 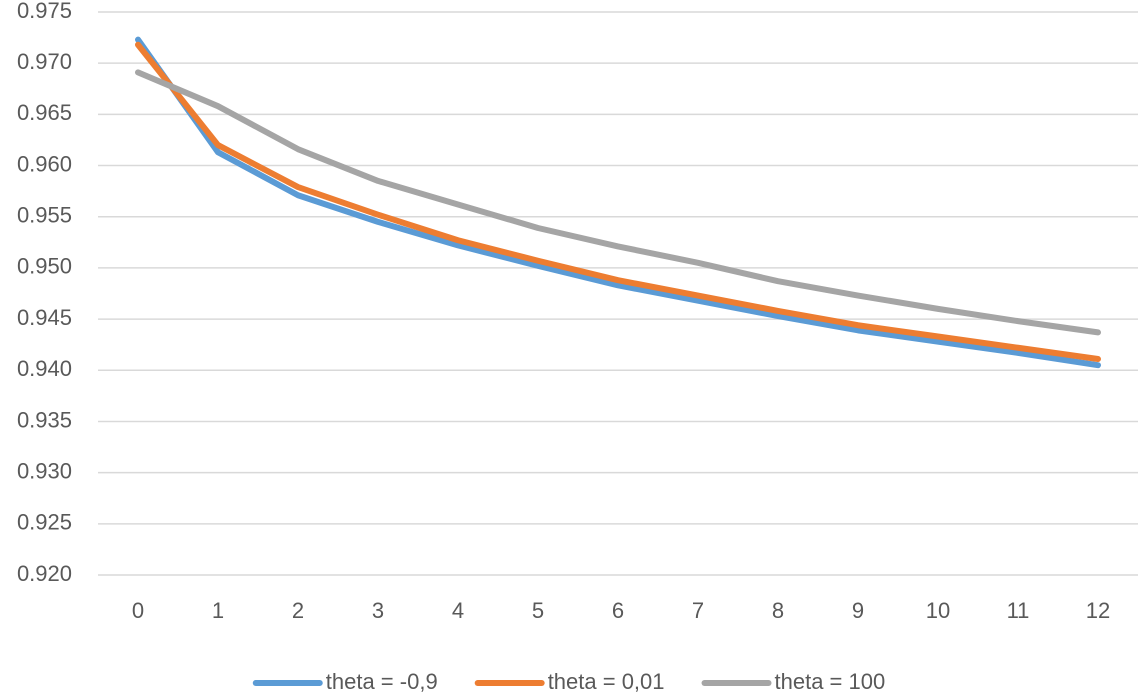 What do you see at coordinates (606, 681) in the screenshot?
I see `legend-label: theta = 0,01` at bounding box center [606, 681].